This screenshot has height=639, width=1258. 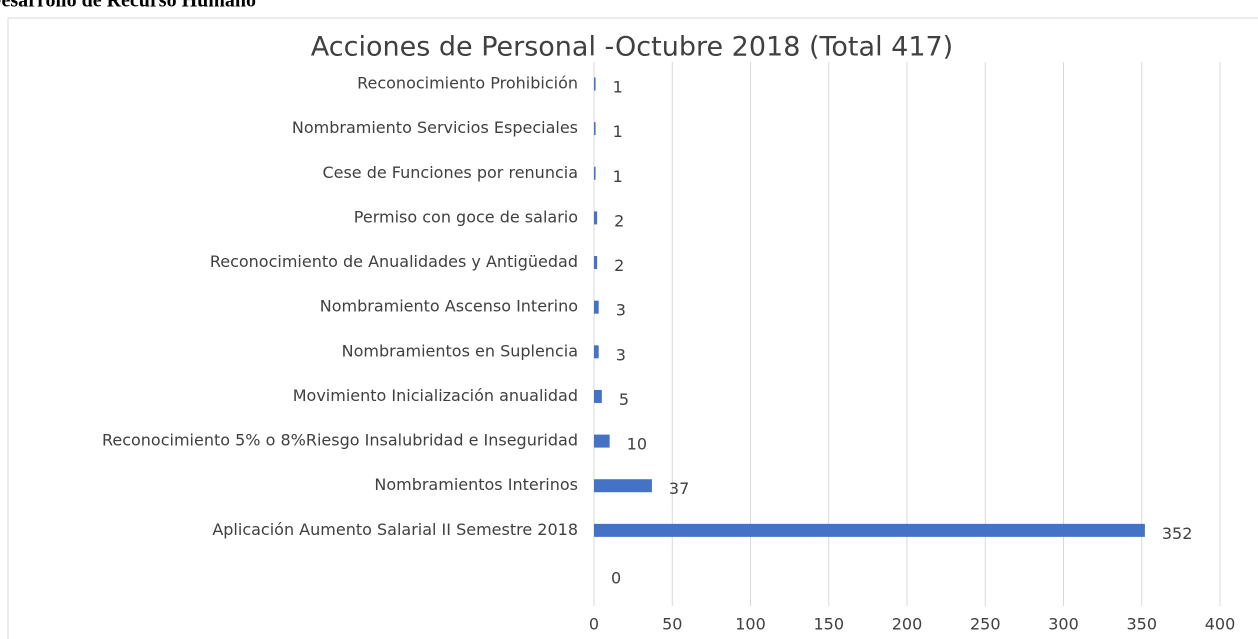 I want to click on value-label: 37, so click(x=679, y=488).